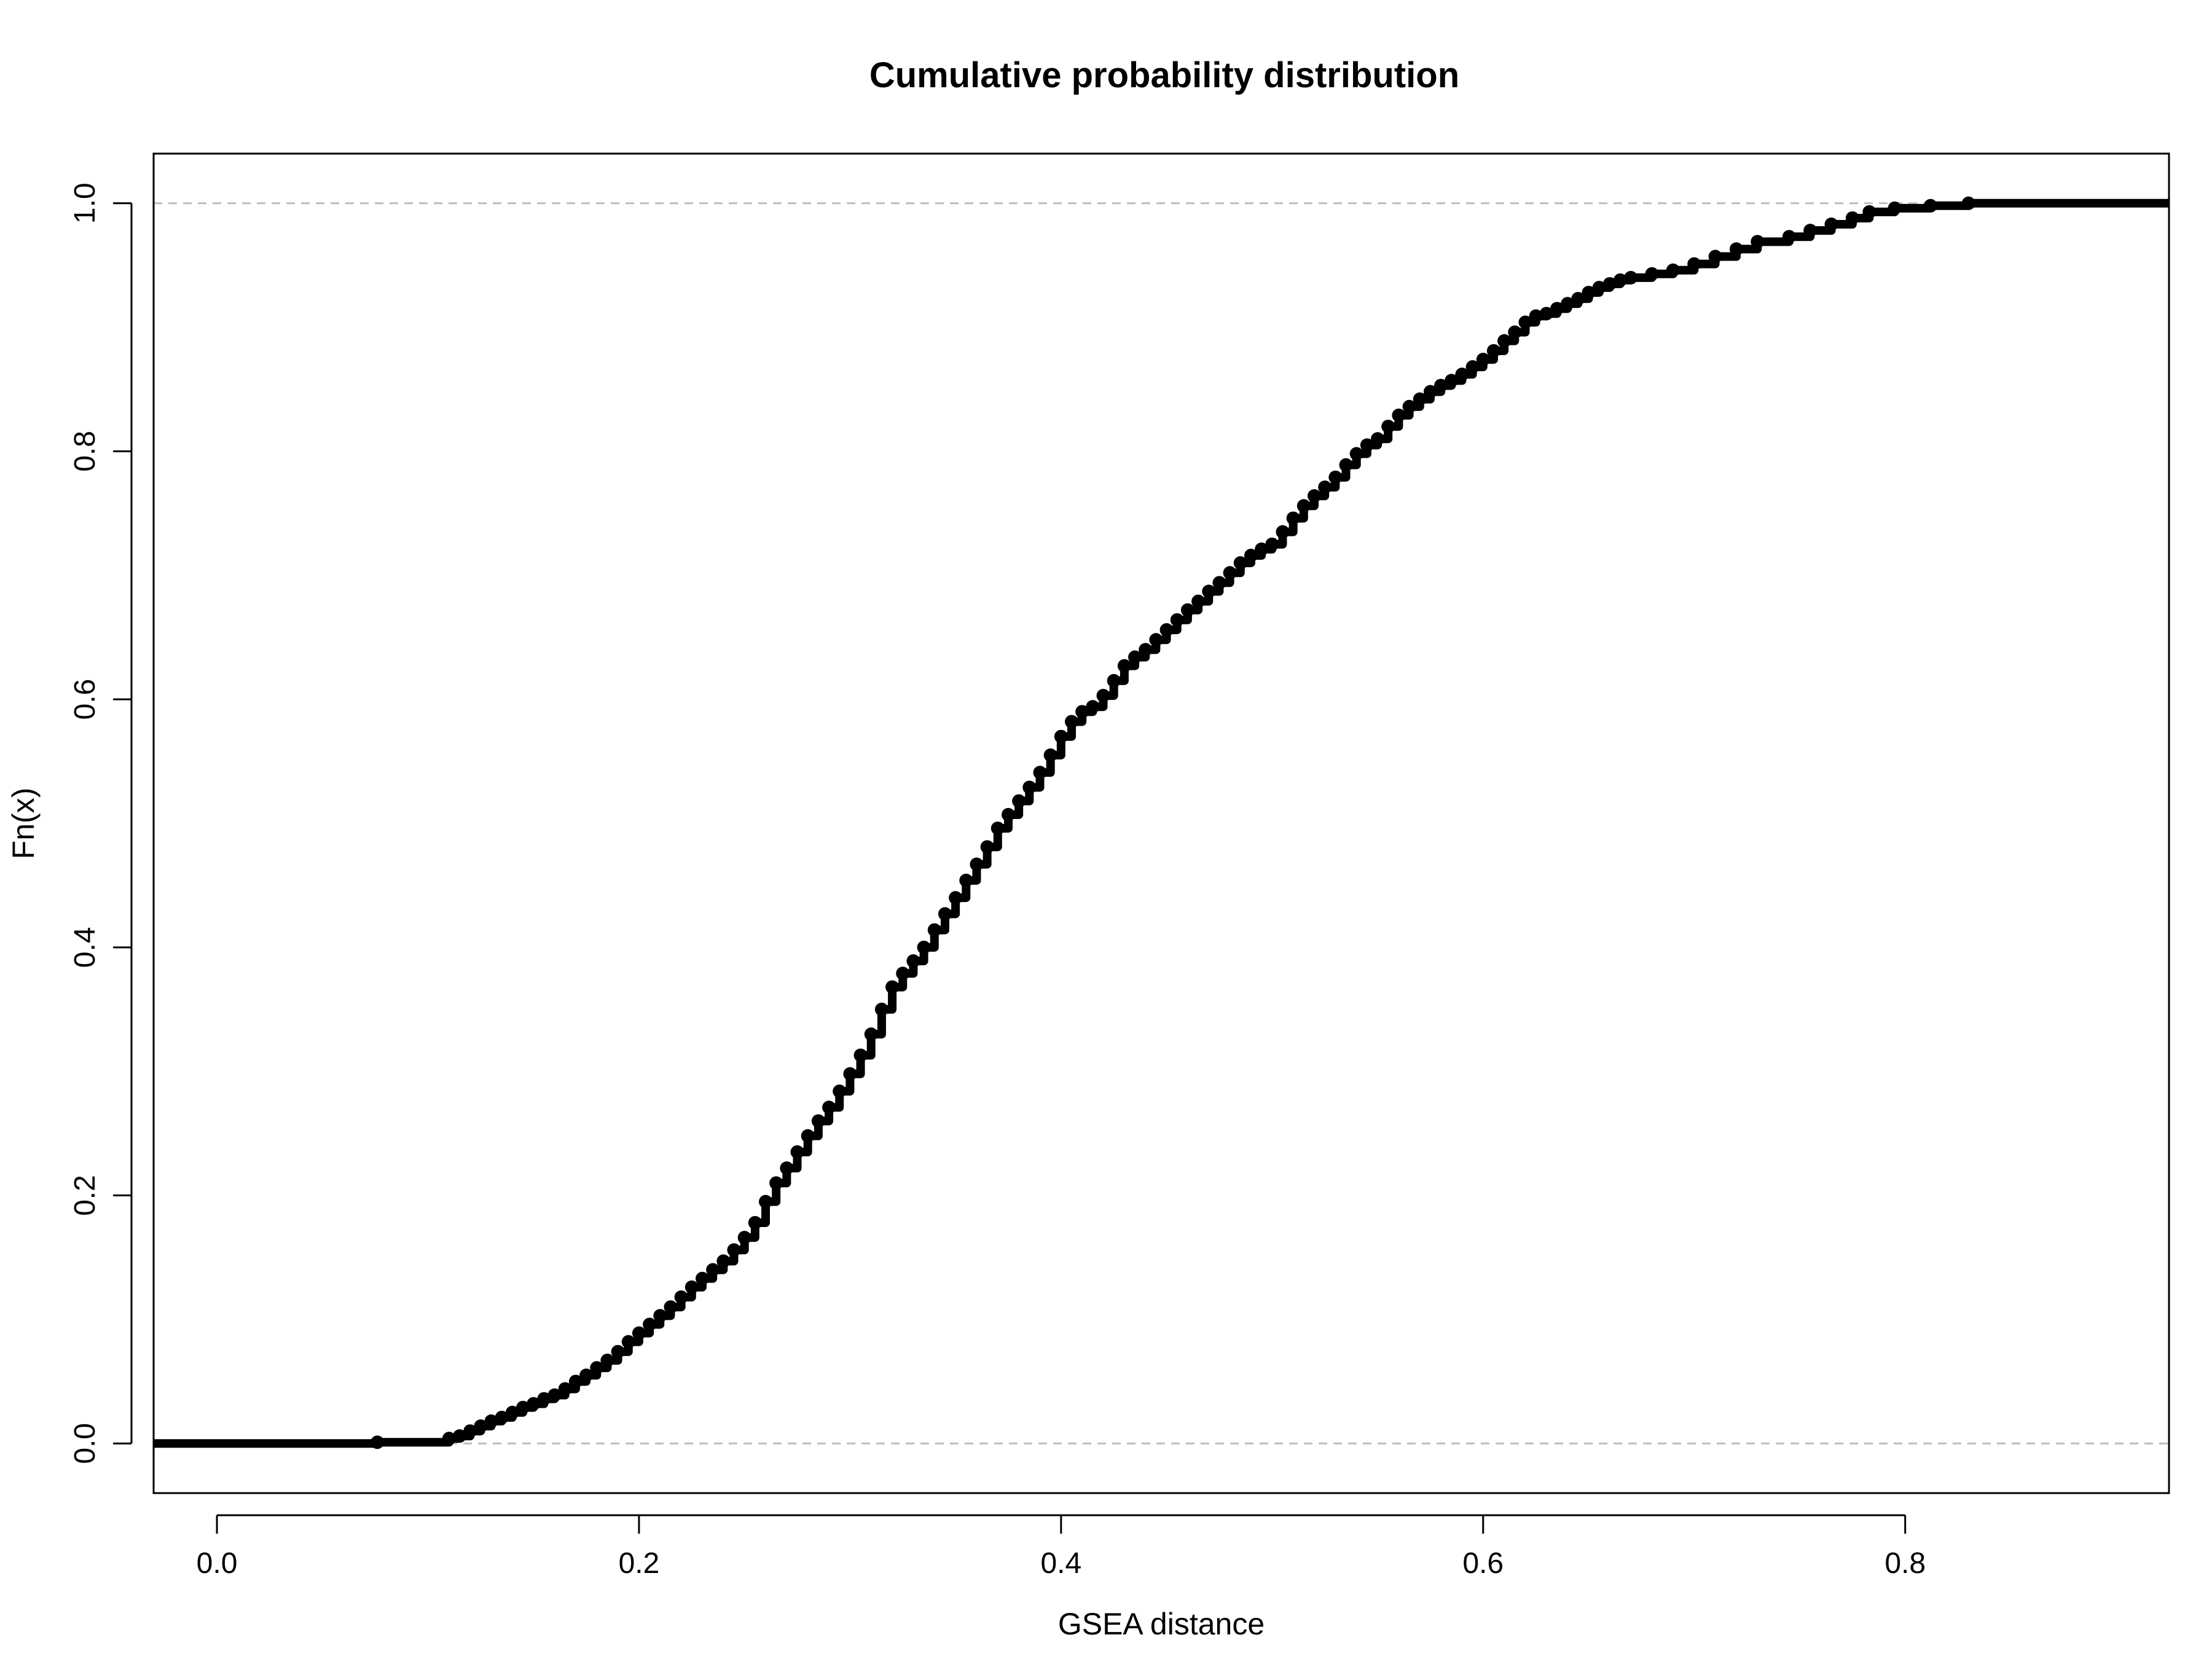 This screenshot has width=2212, height=1659. I want to click on y-tick-label: 0.4, so click(85, 947).